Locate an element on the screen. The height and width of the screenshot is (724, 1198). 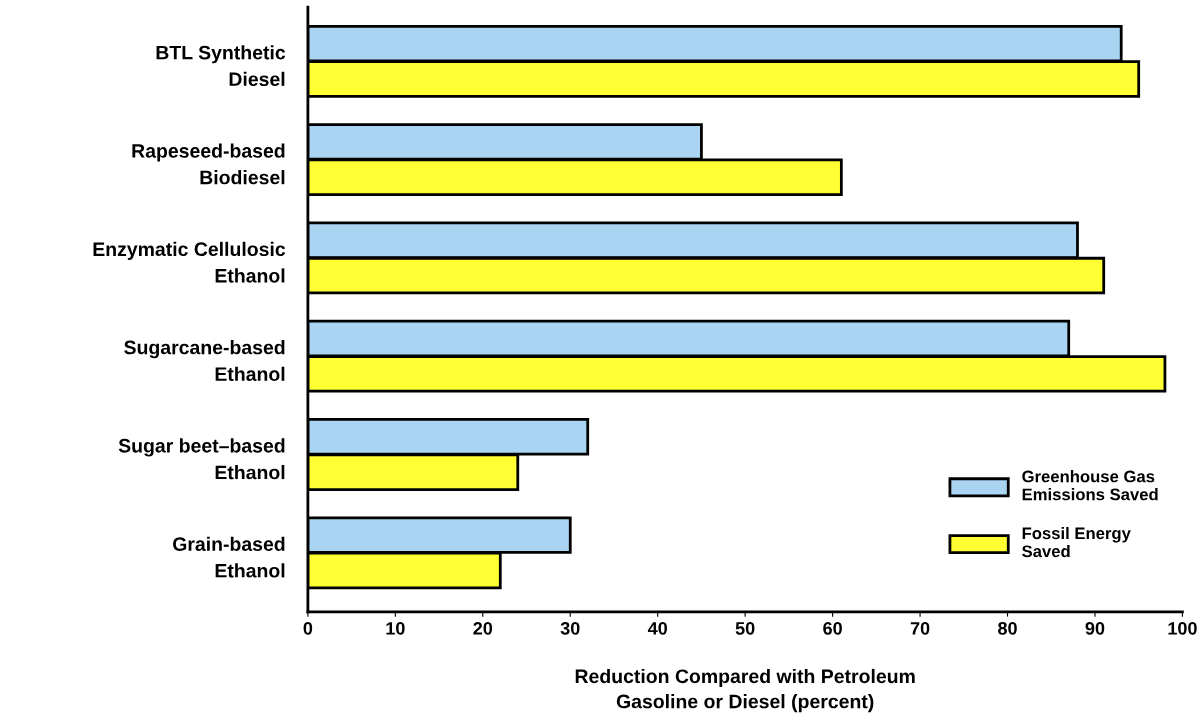
x-tick-label: 80 is located at coordinates (1007, 628).